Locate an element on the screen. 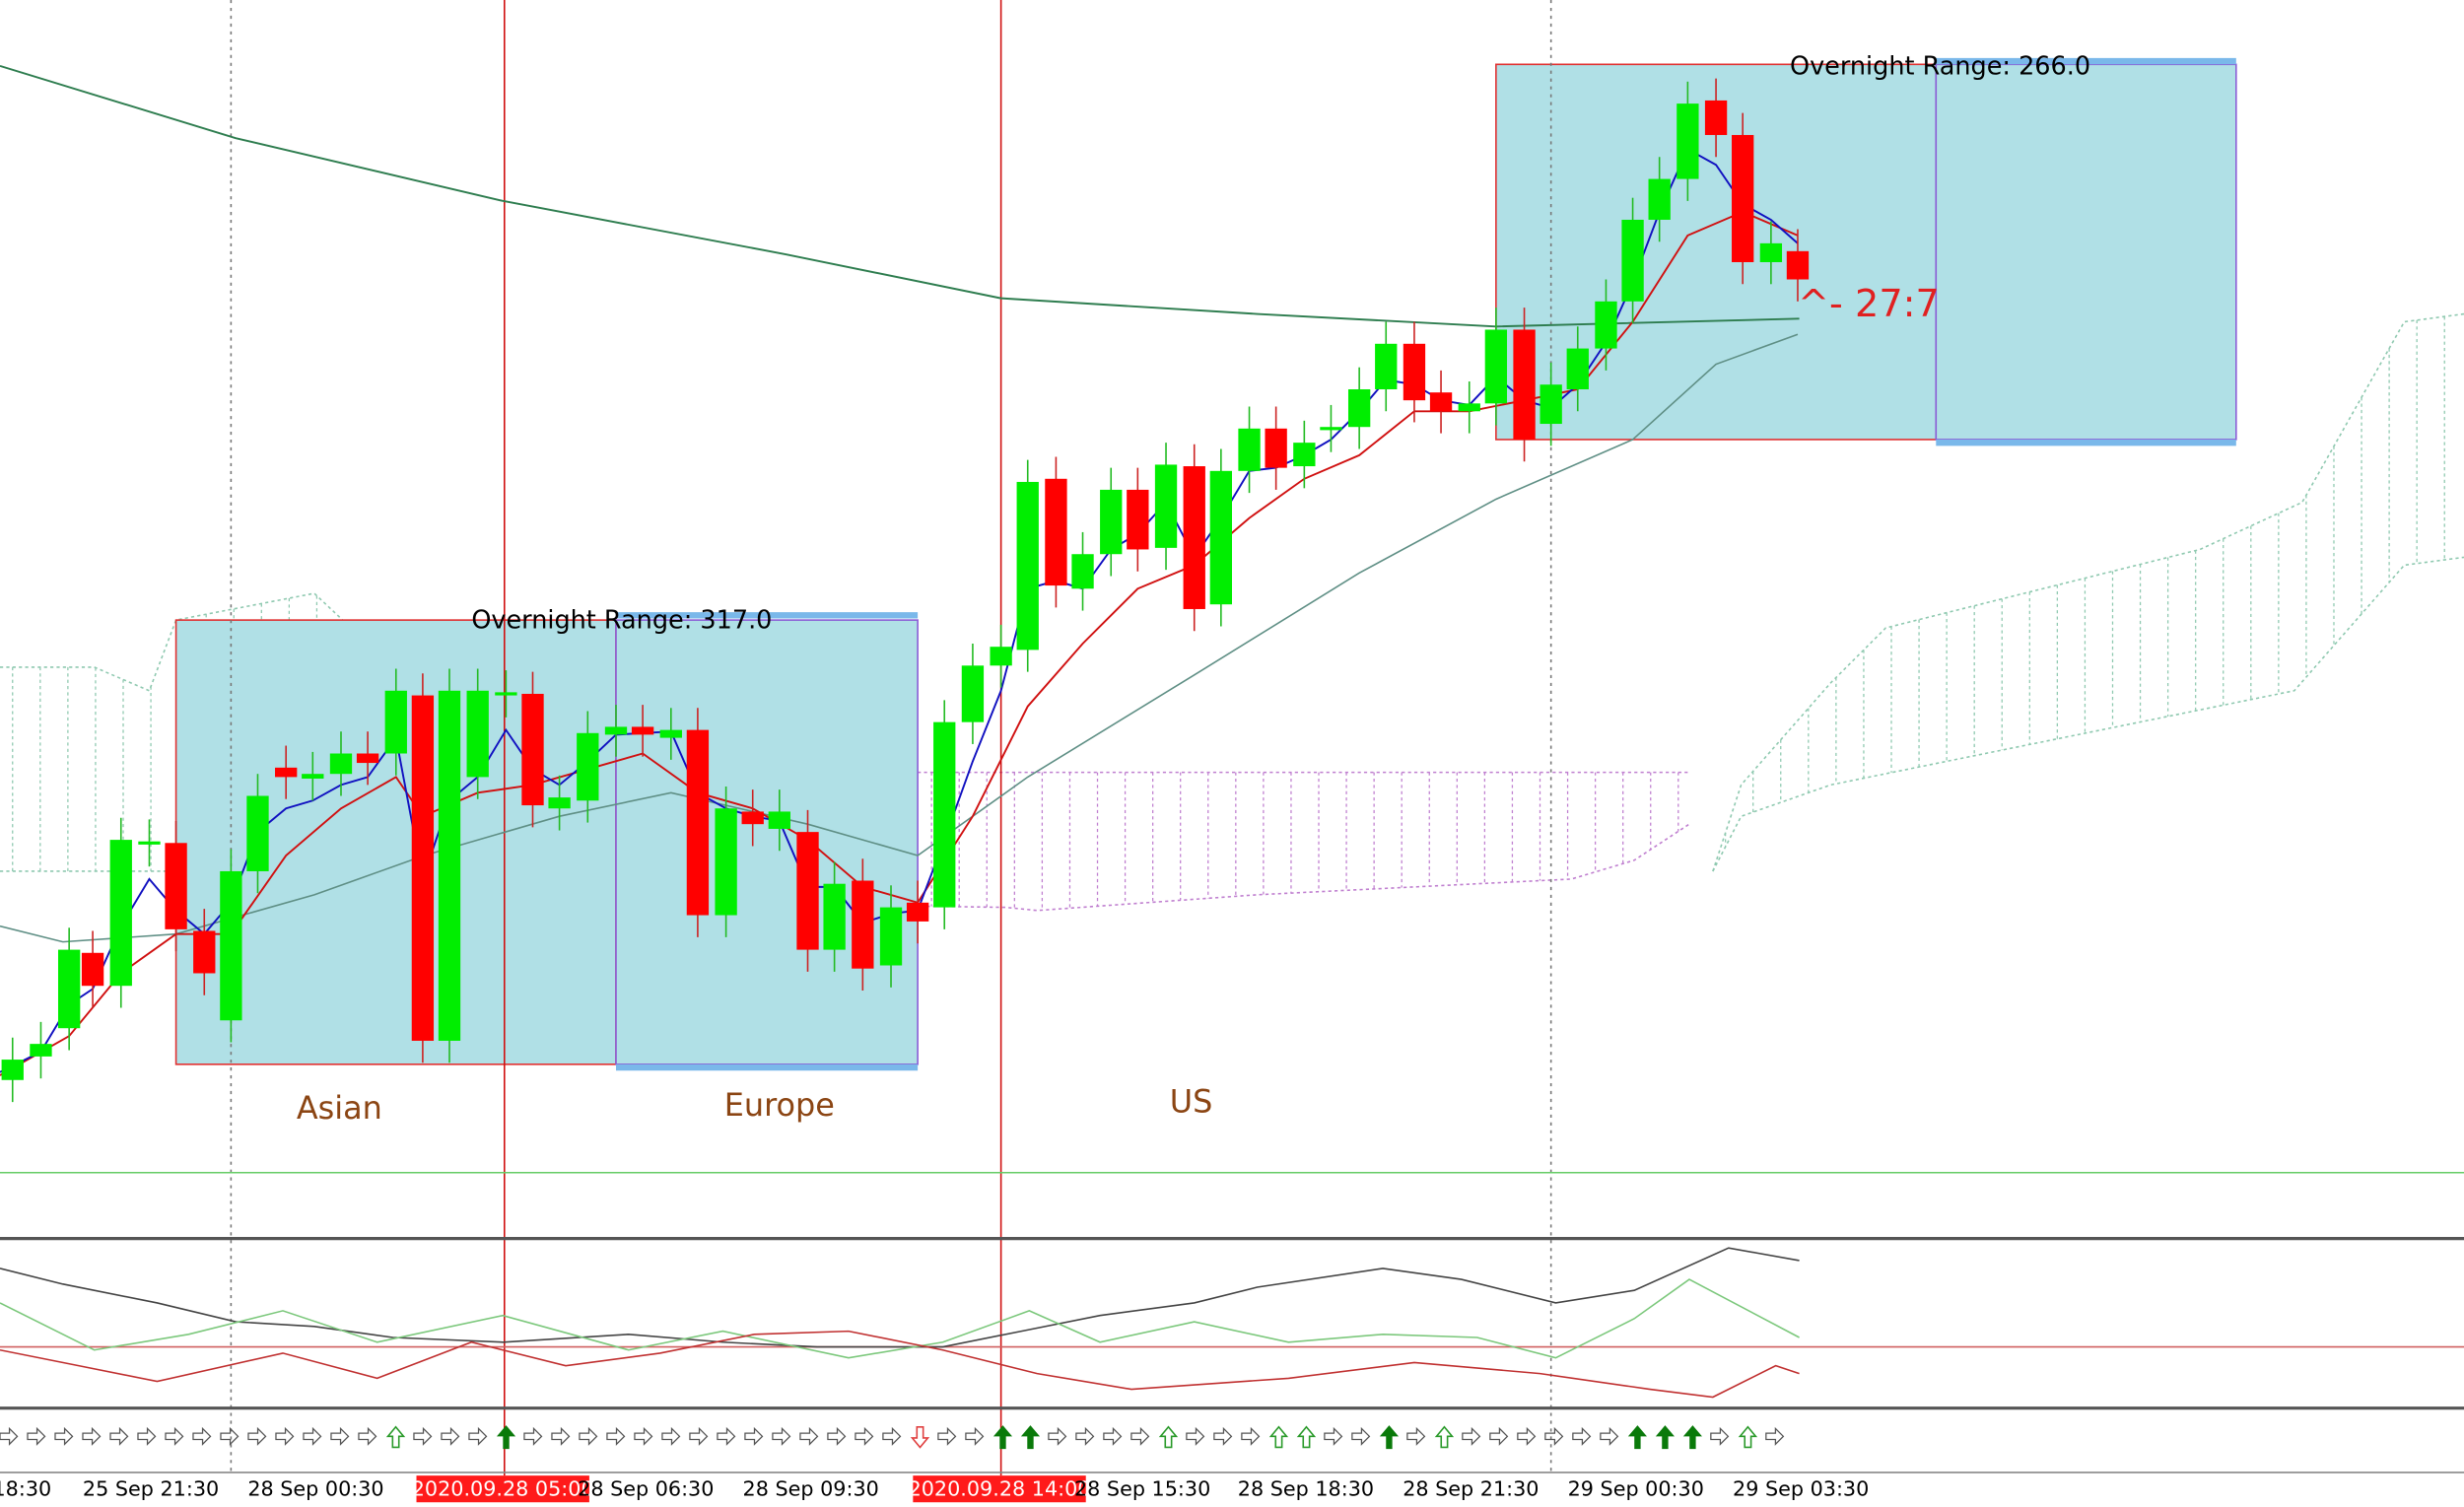 The height and width of the screenshot is (1507, 2464). session-label: Asian is located at coordinates (339, 1108).